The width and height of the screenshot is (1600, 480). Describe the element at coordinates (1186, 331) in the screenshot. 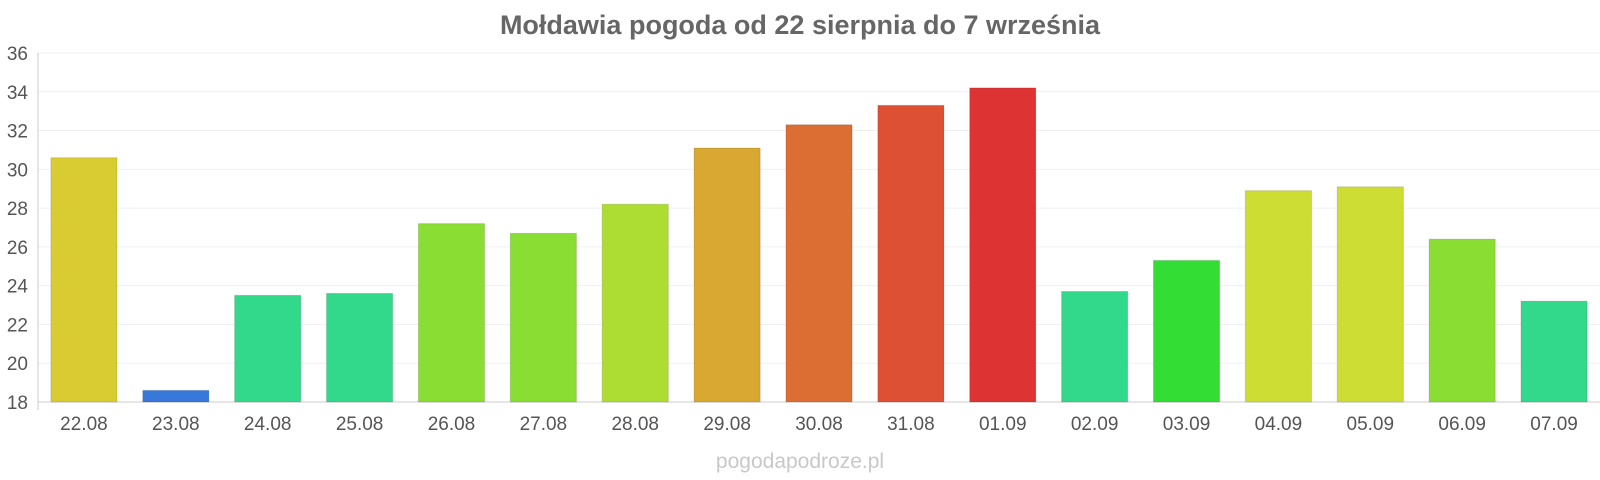

I see `bar-03.09` at that location.